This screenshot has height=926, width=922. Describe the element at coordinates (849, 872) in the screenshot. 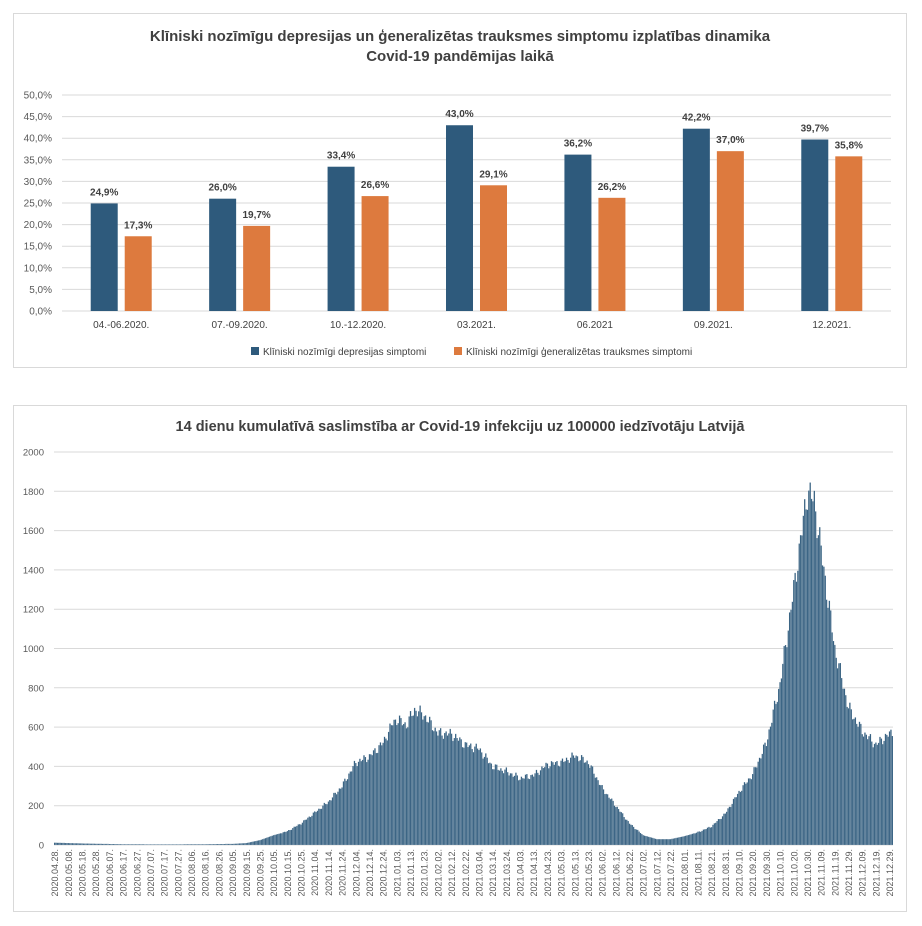

I see `x-tick-label: 2021.11.29.` at that location.